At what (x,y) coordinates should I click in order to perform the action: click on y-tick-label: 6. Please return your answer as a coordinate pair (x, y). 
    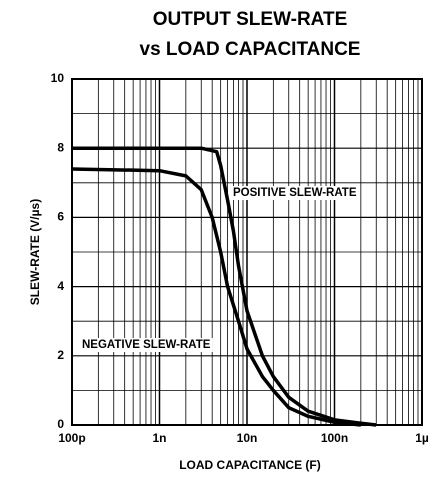
    Looking at the image, I should click on (60, 217).